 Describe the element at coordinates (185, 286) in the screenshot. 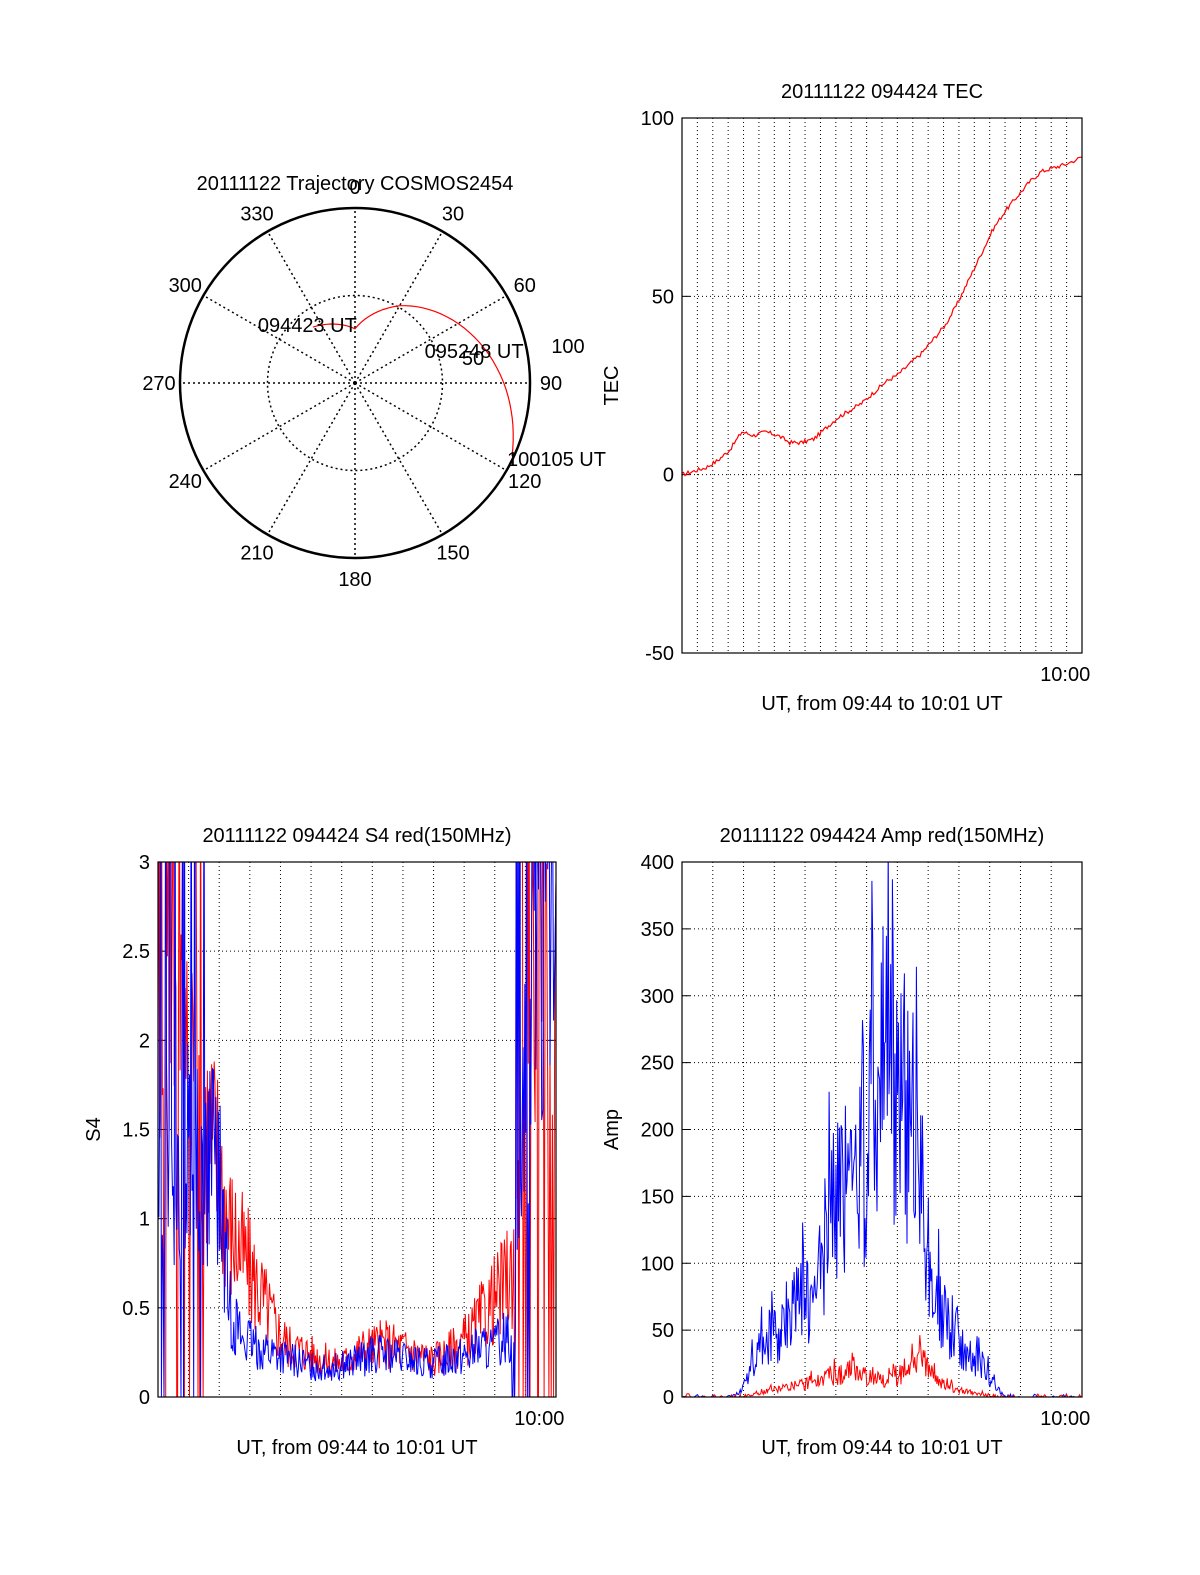

I see `polar-angle-label: 300` at that location.